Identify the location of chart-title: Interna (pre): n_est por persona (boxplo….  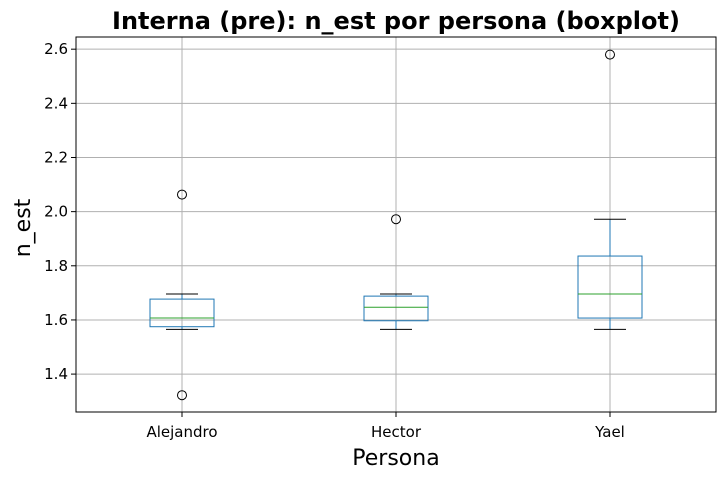
(396, 21).